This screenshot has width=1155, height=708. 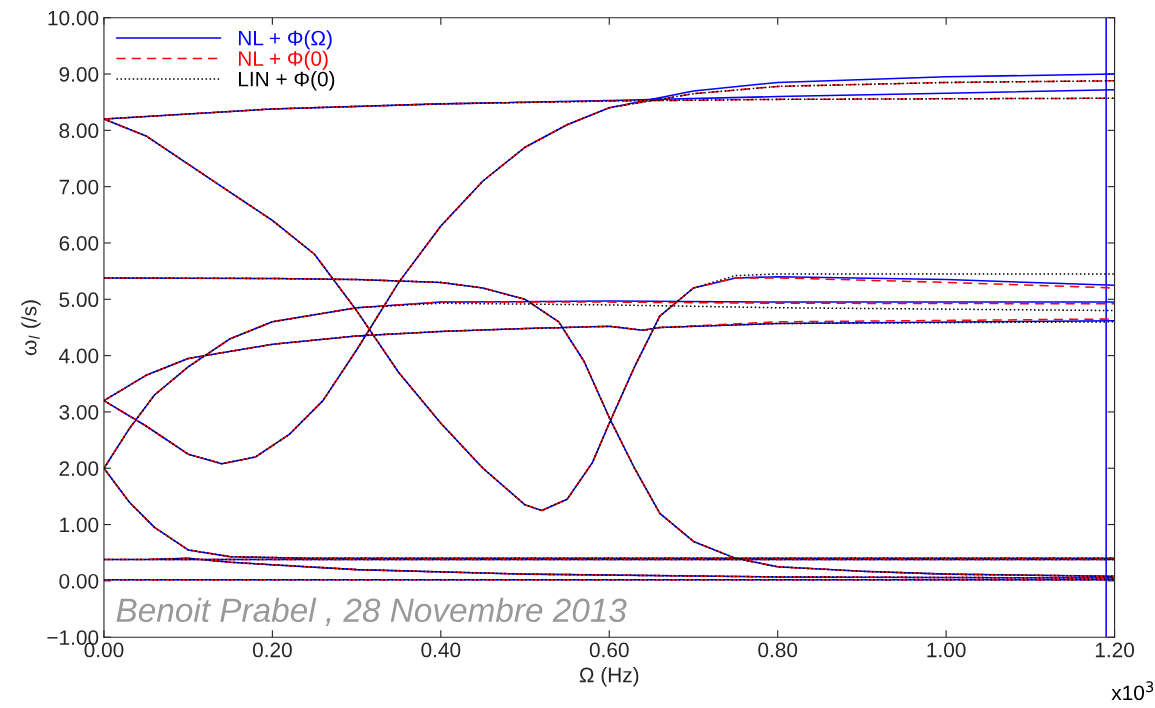 What do you see at coordinates (79, 74) in the screenshot?
I see `y-tick-label: 9.00` at bounding box center [79, 74].